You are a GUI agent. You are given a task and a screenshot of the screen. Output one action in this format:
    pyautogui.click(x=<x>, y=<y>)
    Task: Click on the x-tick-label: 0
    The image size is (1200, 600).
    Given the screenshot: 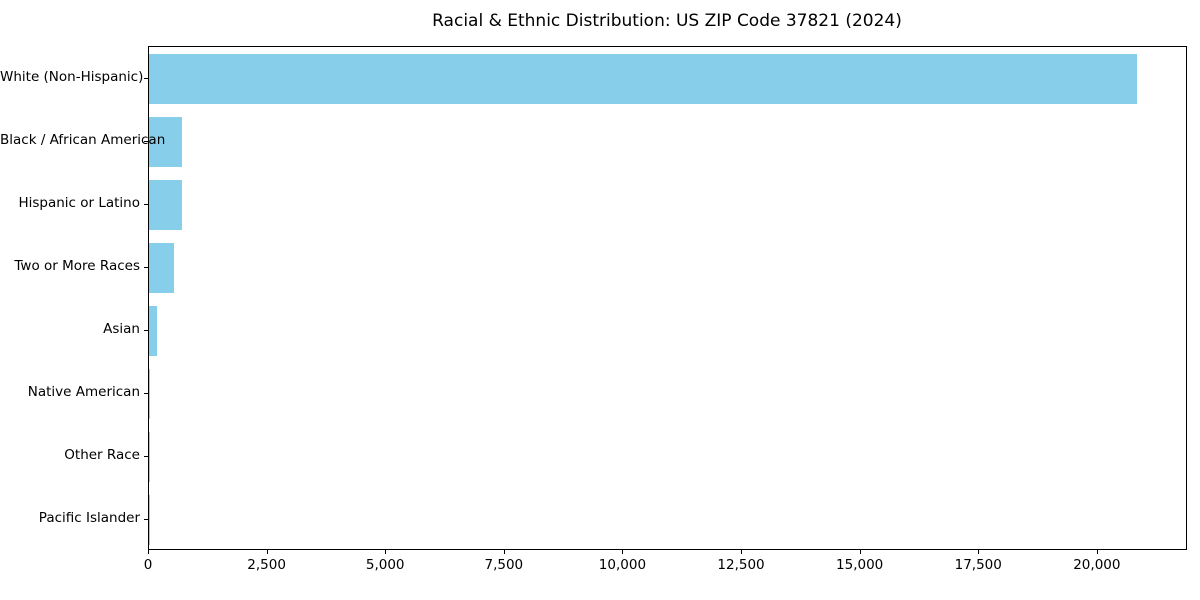 What is the action you would take?
    pyautogui.click(x=148, y=565)
    